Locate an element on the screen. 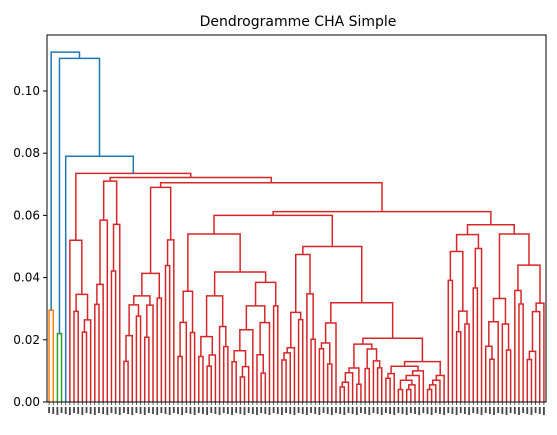 Image resolution: width=557 pixels, height=435 pixels. y-tick-label: 0.04 is located at coordinates (26, 278).